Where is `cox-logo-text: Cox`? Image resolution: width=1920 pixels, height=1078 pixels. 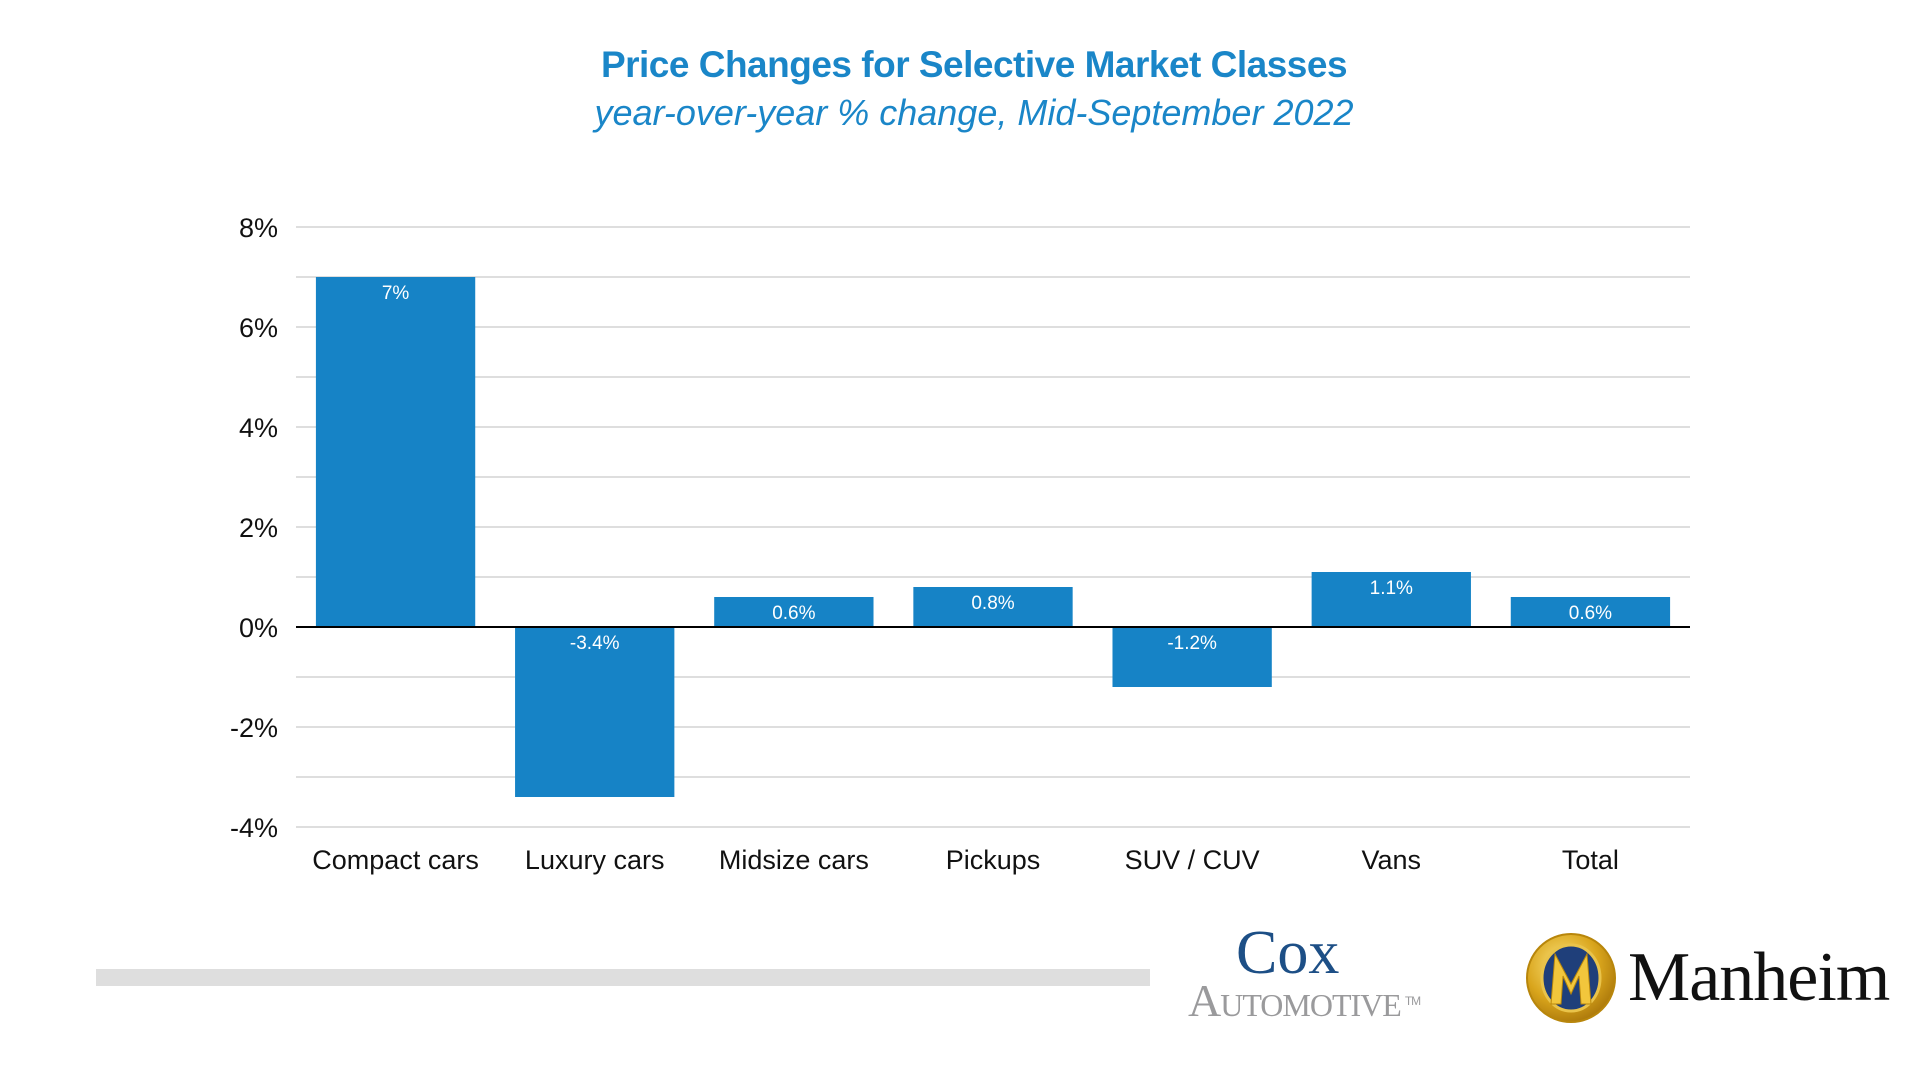 cox-logo-text: Cox is located at coordinates (1288, 953).